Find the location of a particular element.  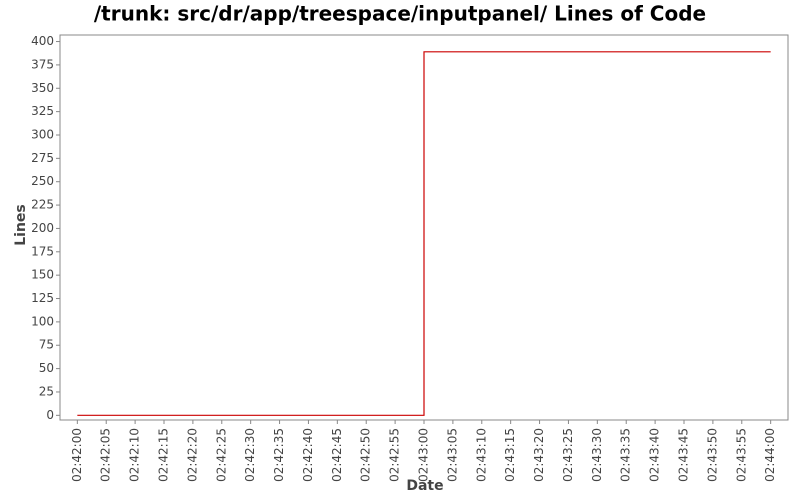

x-tick-label: 02:43:05 is located at coordinates (452, 455).